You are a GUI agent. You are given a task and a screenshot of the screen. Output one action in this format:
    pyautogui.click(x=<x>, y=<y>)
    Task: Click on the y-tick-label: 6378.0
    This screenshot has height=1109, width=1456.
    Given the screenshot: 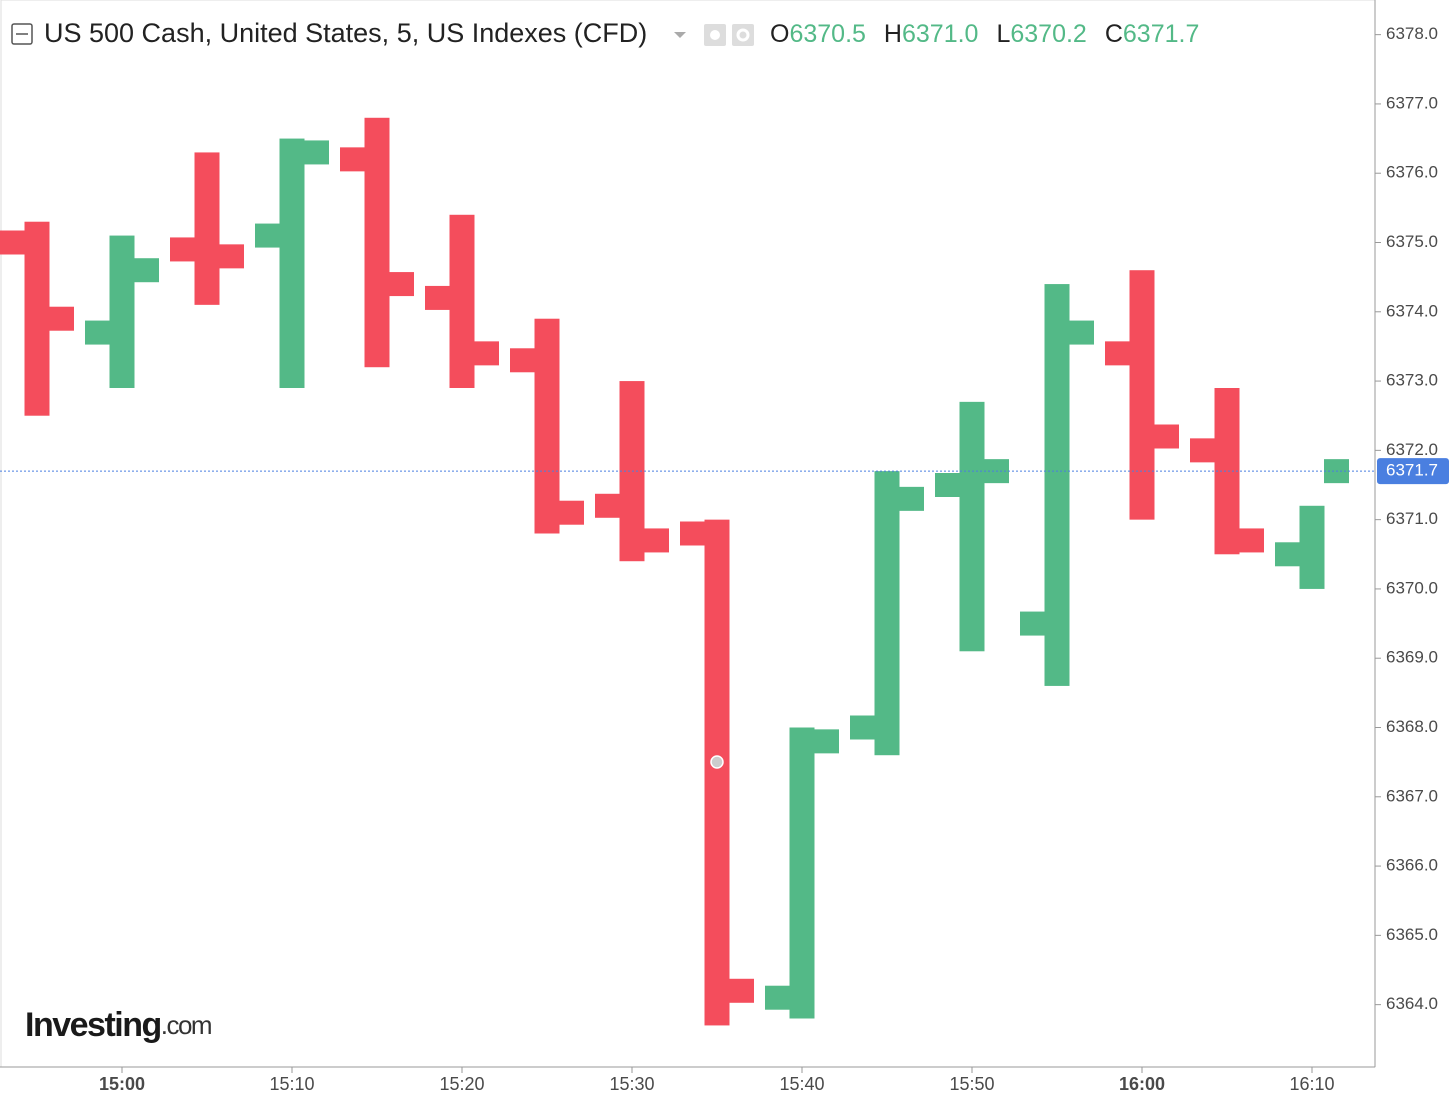 What is the action you would take?
    pyautogui.click(x=1412, y=33)
    